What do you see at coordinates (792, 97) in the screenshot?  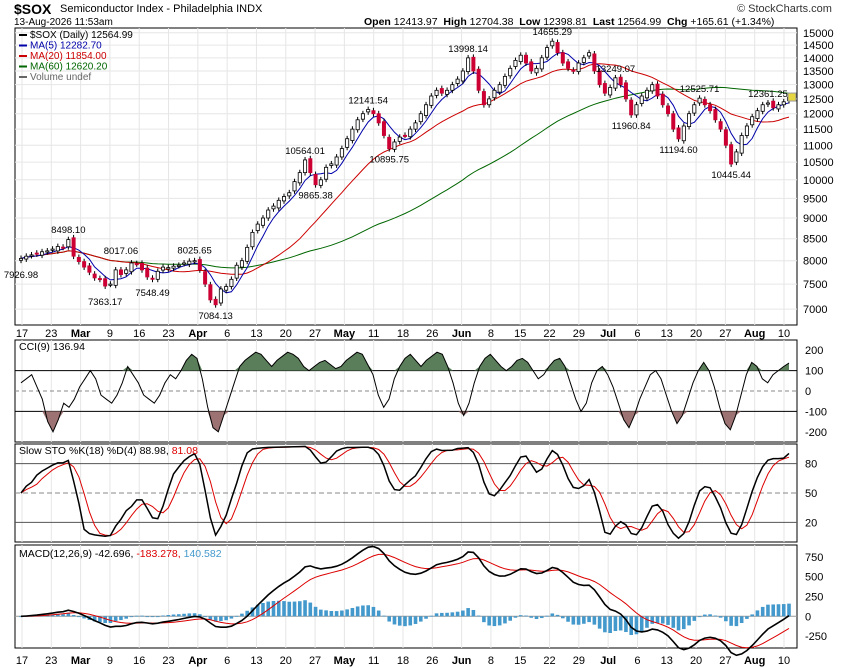 I see `last-price-marker` at bounding box center [792, 97].